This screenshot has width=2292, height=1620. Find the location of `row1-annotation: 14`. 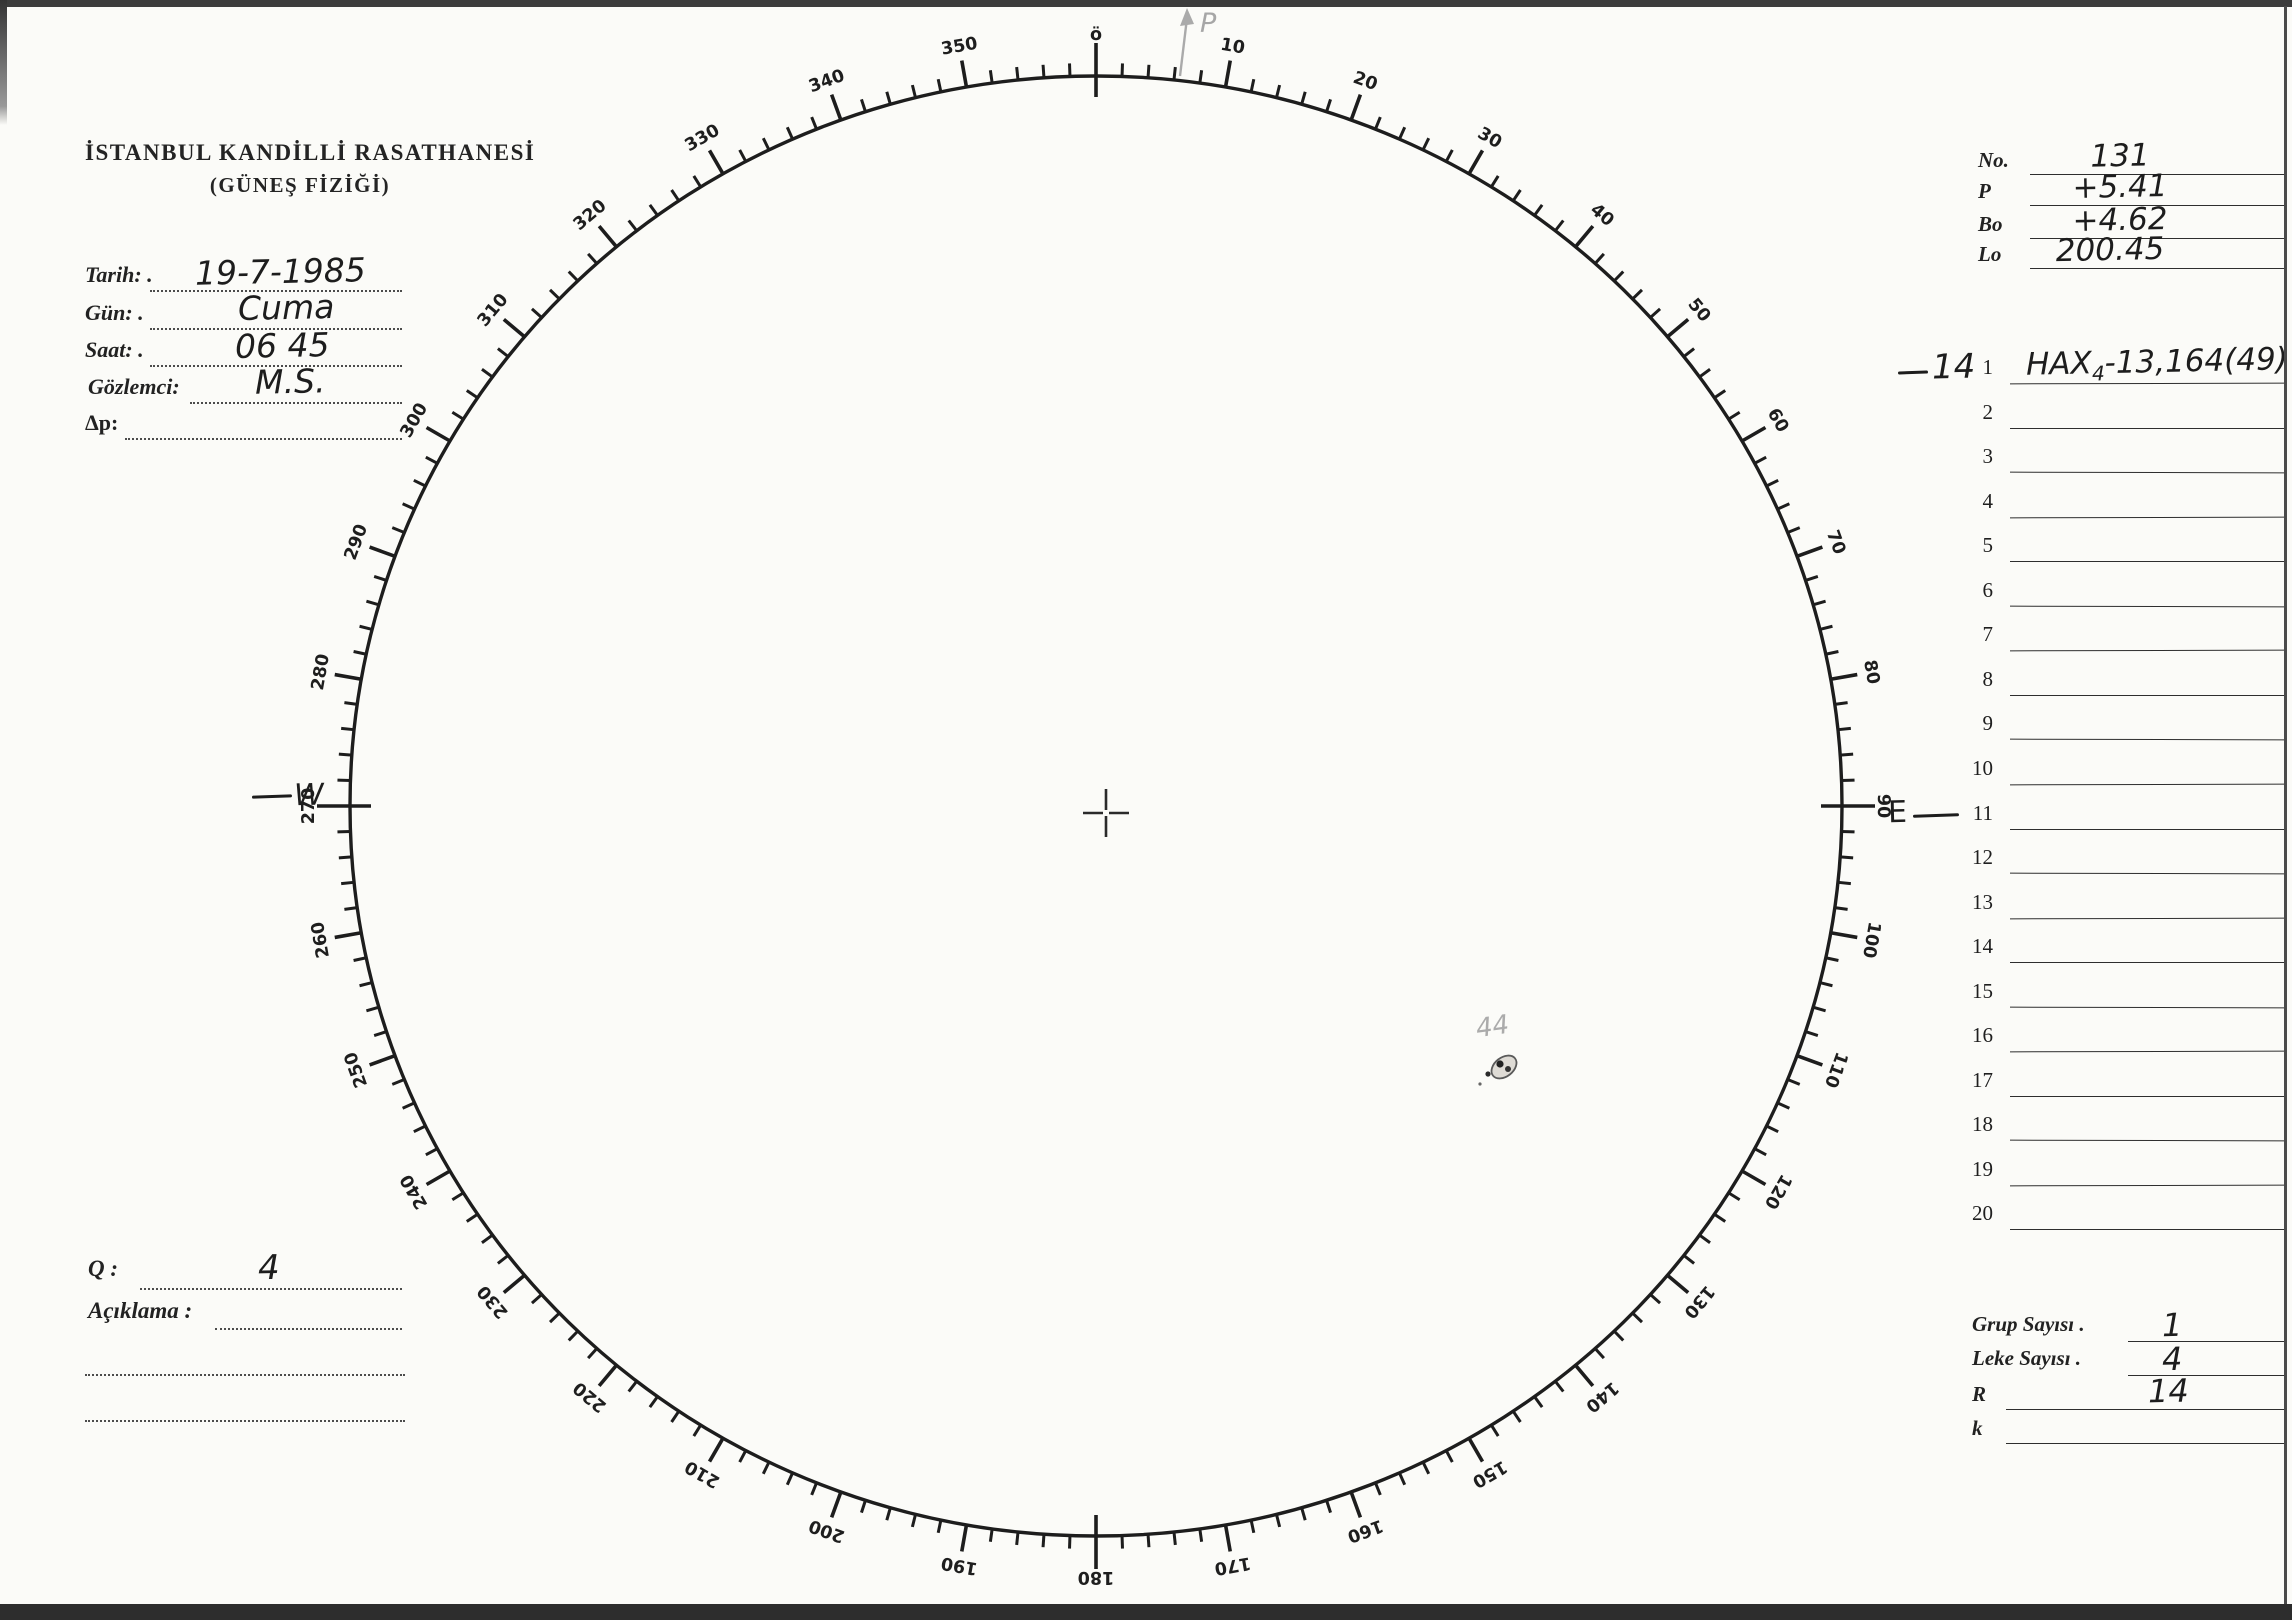

row1-annotation: 14 is located at coordinates (1953, 367).